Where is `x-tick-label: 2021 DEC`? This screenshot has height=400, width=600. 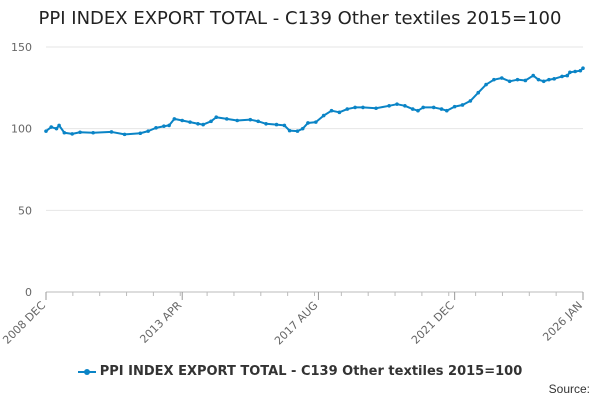
x-tick-label: 2021 DEC is located at coordinates (433, 323).